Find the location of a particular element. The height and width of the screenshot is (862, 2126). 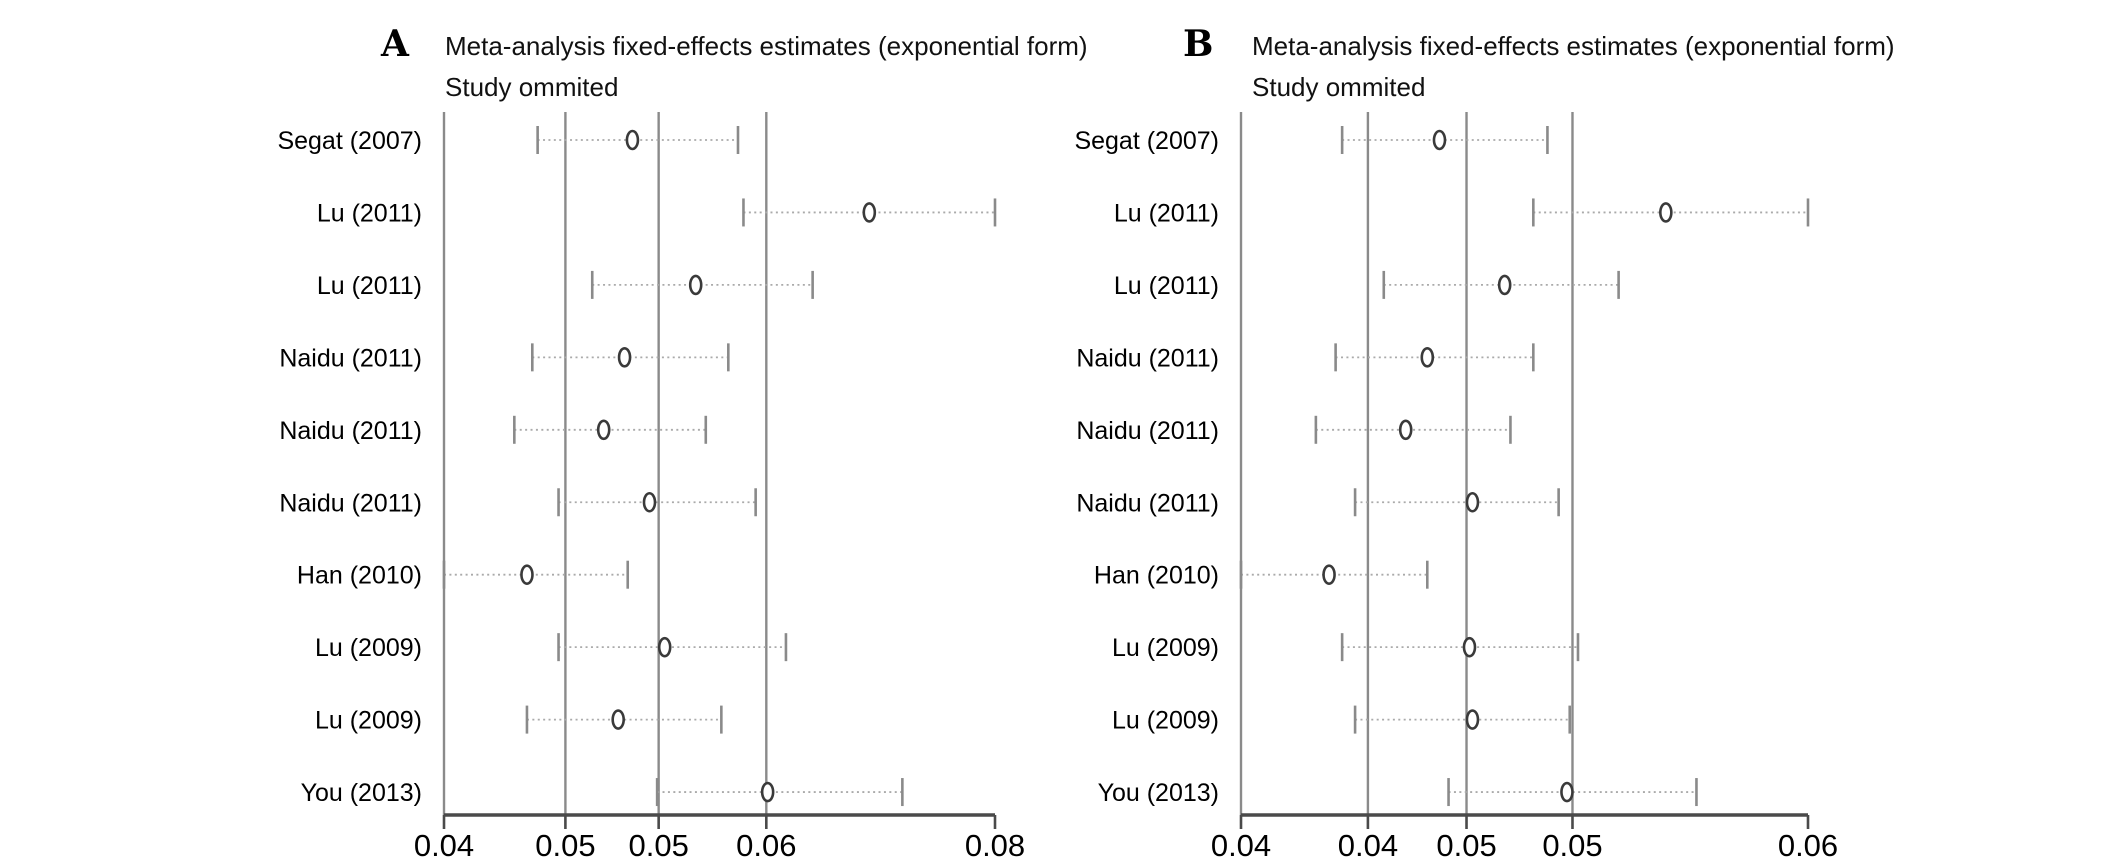

panel-b-subtitle: Study ommited is located at coordinates (1339, 87).